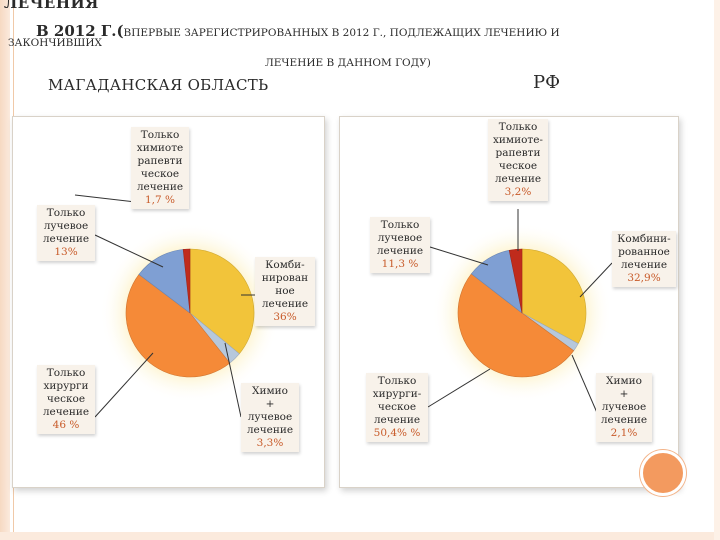 The image size is (720, 540). Describe the element at coordinates (624, 433) in the screenshot. I see `slice-value-label: 2,1%` at that location.